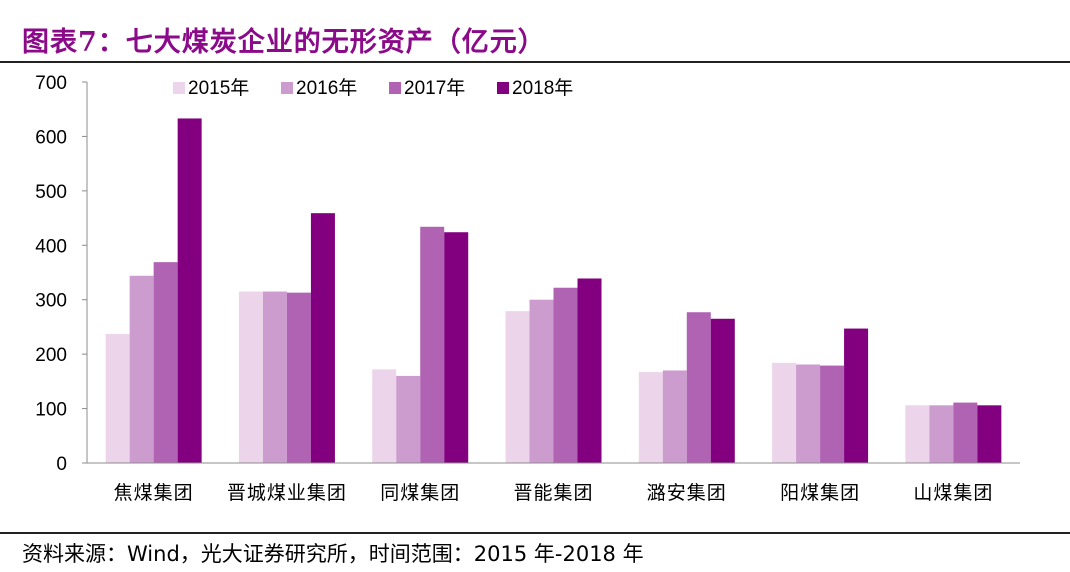  I want to click on x-category-label: 焦煤集团, so click(154, 493).